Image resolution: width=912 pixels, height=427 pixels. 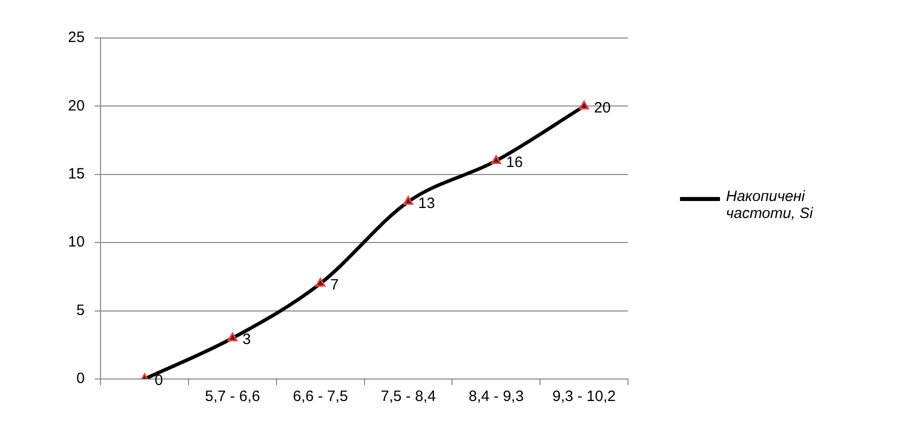 I want to click on y-tick-label: 5, so click(x=80, y=310).